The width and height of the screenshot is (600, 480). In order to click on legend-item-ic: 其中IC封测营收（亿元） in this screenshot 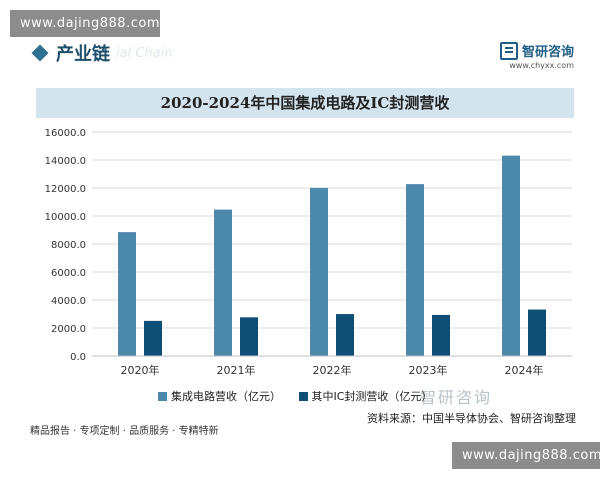, I will do `click(365, 396)`.